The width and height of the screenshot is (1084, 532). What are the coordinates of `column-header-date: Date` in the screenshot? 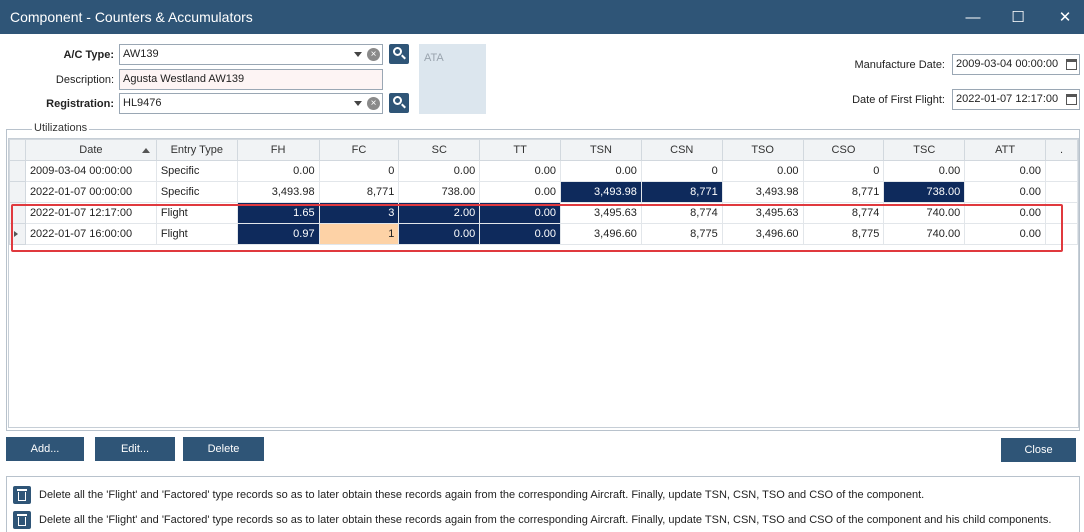 It's located at (90, 150).